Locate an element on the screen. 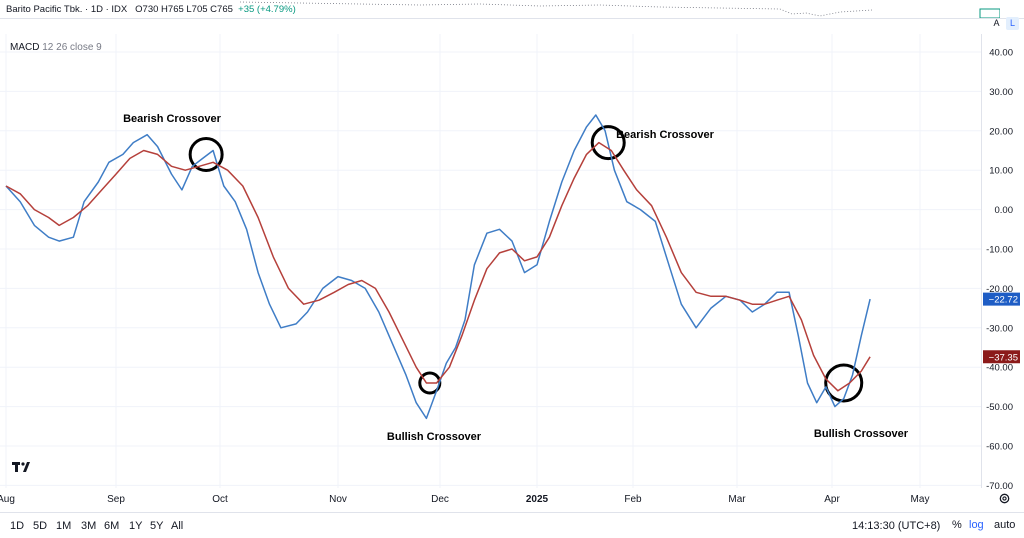  x-axis-ticks: Aug Sep Oct Nov Dec 2025 Feb Mar Apr May is located at coordinates (464, 499).